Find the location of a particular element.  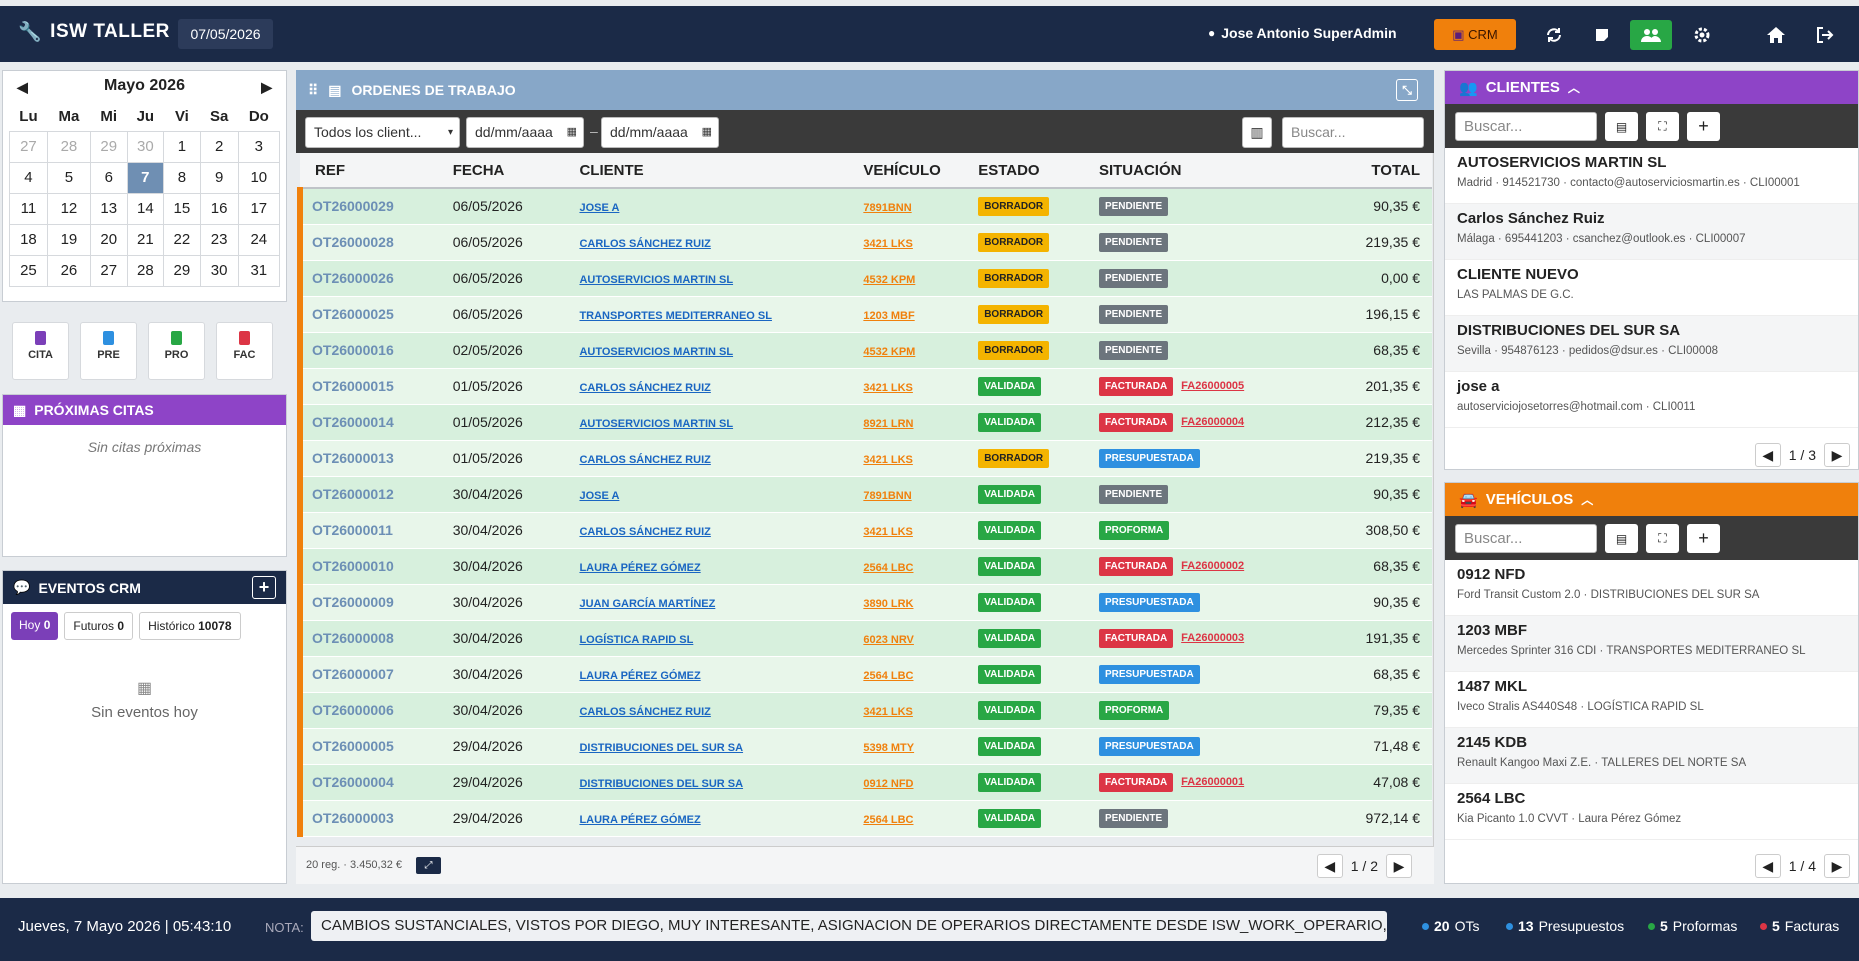

quick-fac-button: FAC is located at coordinates (244, 351).